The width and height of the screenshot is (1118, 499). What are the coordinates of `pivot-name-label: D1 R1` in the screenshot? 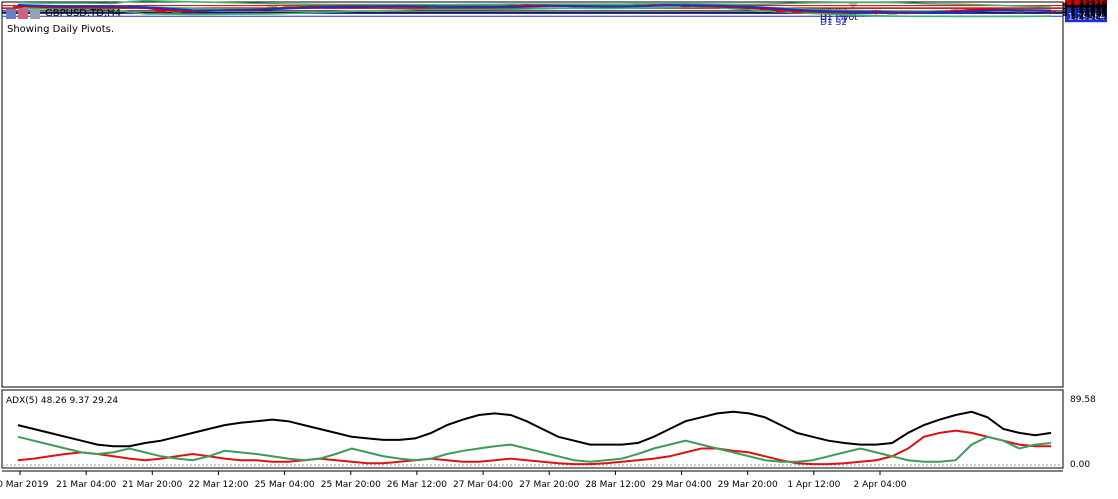 It's located at (834, 15).